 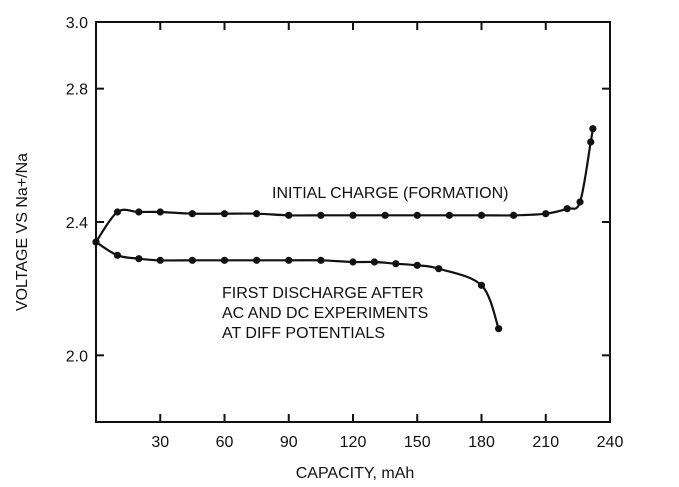 I want to click on annotation-first-discharge-line-2: AC AND DC EXPERIMENTS, so click(x=325, y=313).